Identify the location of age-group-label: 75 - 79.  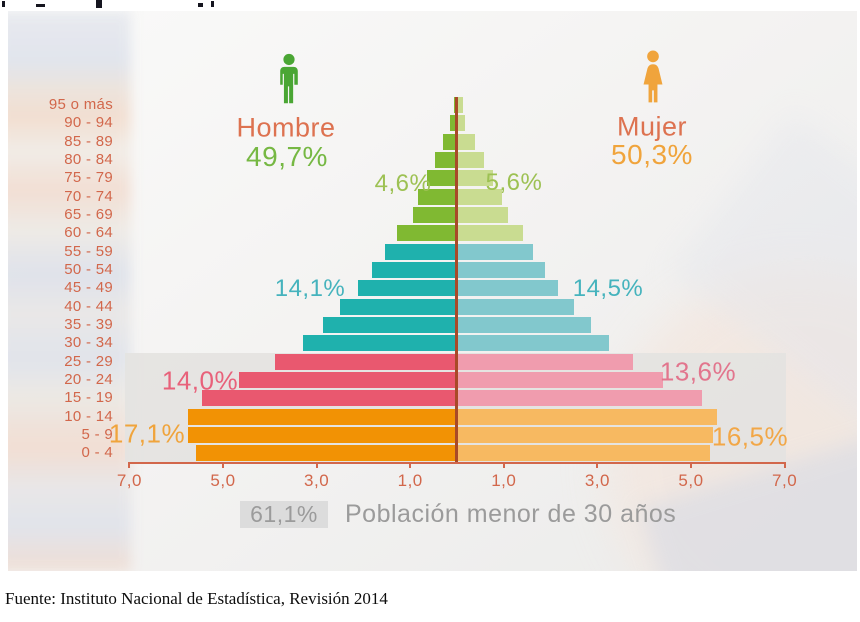
(88, 177).